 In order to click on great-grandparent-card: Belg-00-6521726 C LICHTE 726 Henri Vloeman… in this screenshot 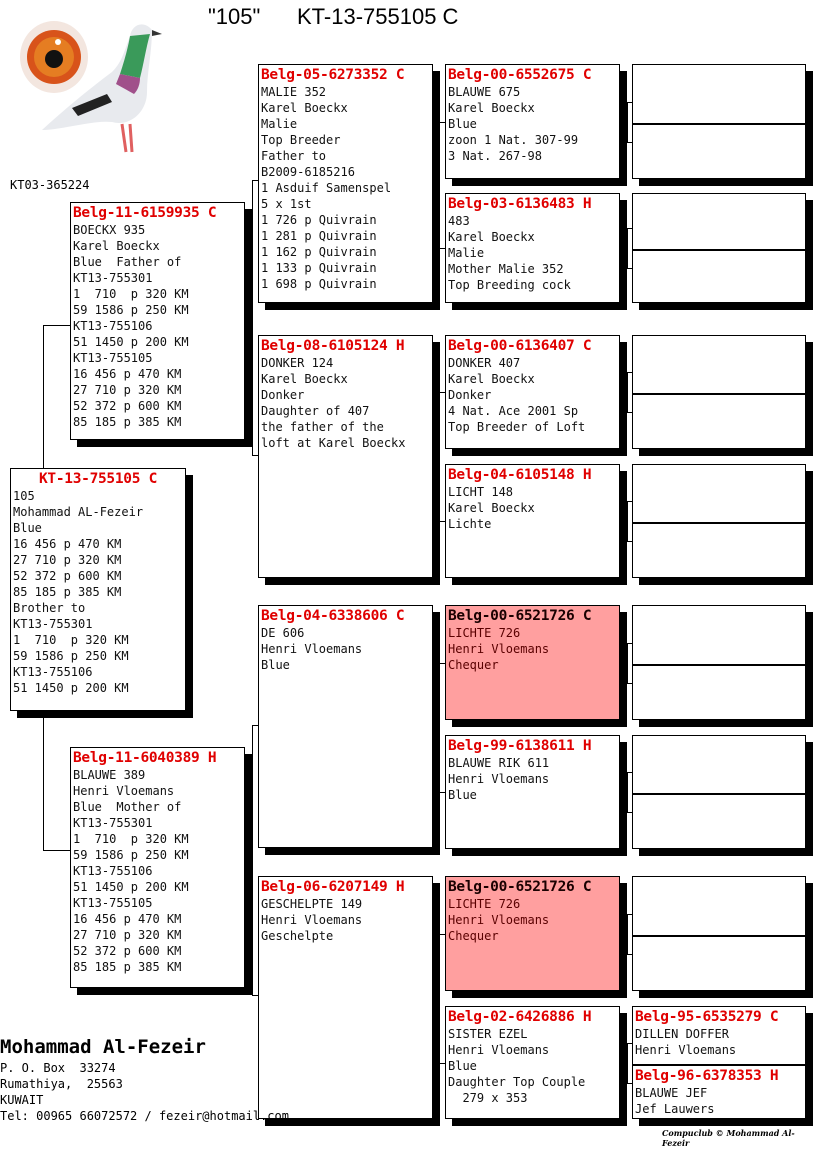, I will do `click(532, 933)`.